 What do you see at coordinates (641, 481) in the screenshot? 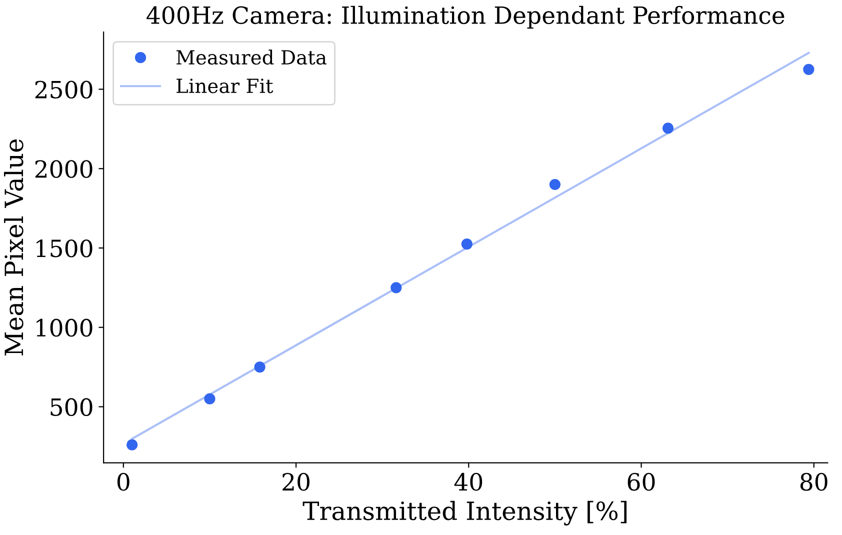
I see `x-tick-label: 60` at bounding box center [641, 481].